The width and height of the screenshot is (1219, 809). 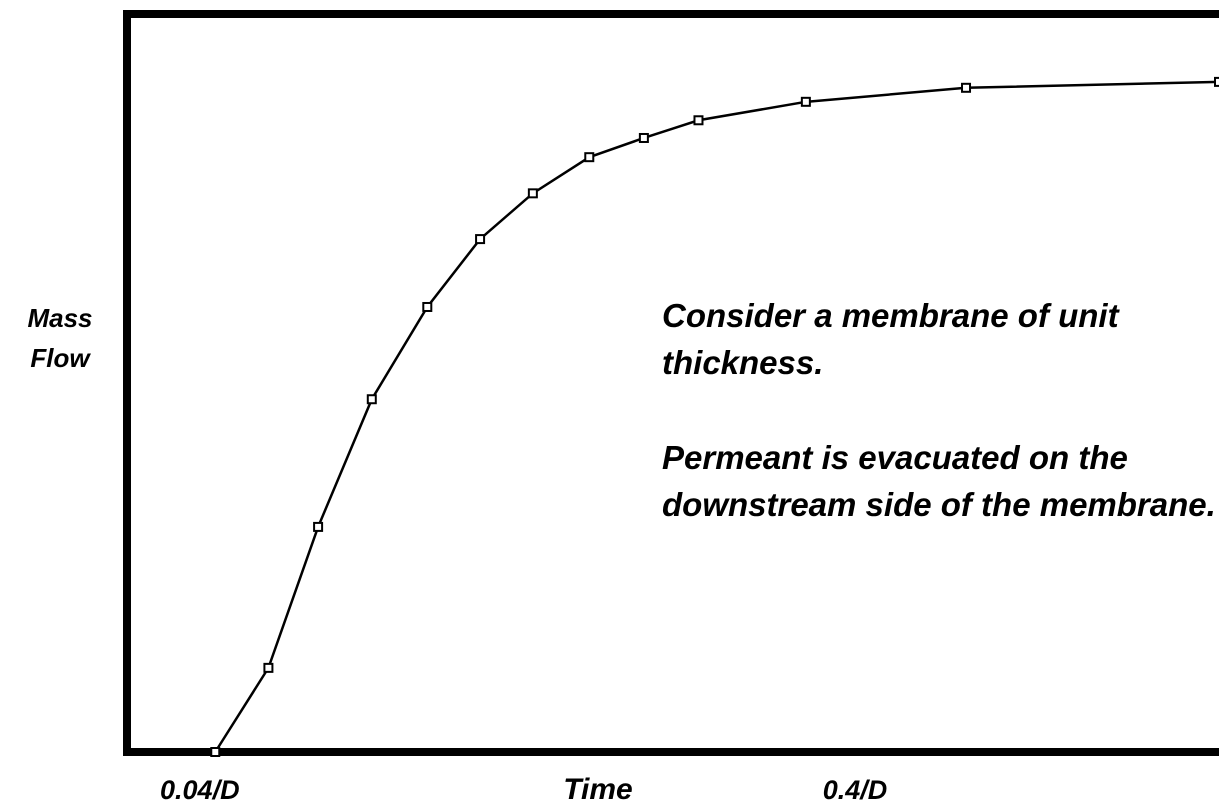 I want to click on x-axis-label: Time, so click(x=597, y=789).